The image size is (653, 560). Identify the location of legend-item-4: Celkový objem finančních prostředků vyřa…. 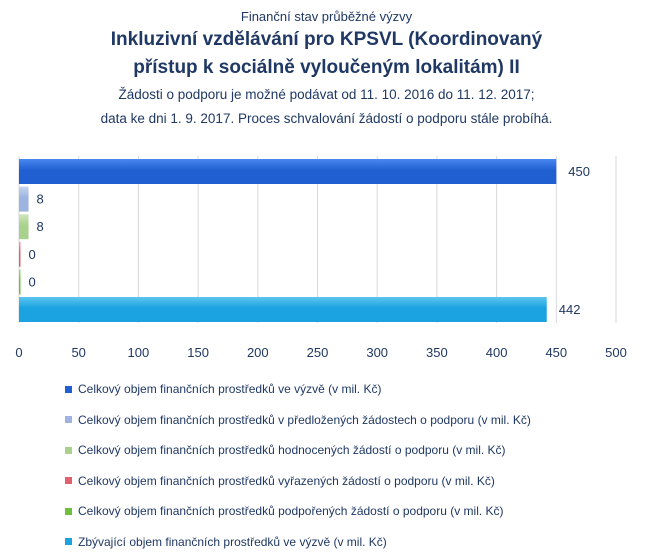
(355, 481).